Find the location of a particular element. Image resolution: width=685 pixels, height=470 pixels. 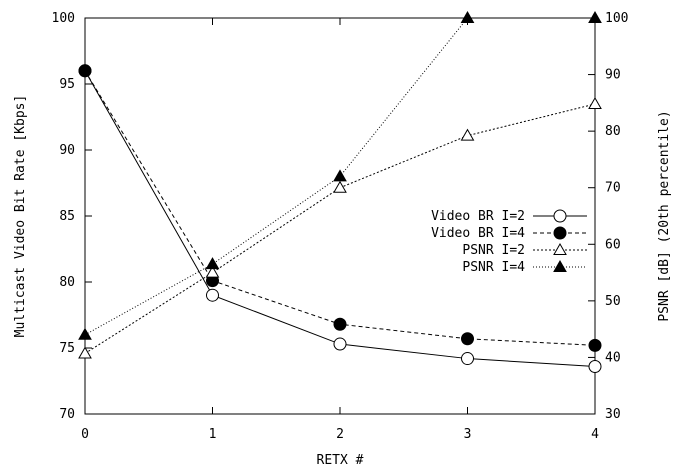

x-tick-label: 3 is located at coordinates (468, 434).